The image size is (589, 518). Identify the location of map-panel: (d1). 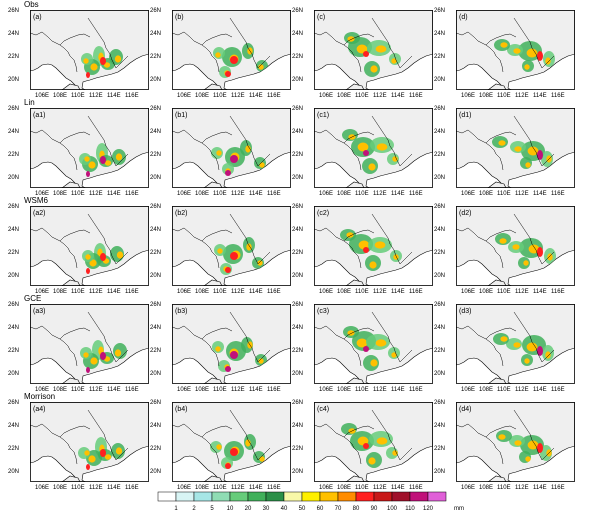
(515, 148).